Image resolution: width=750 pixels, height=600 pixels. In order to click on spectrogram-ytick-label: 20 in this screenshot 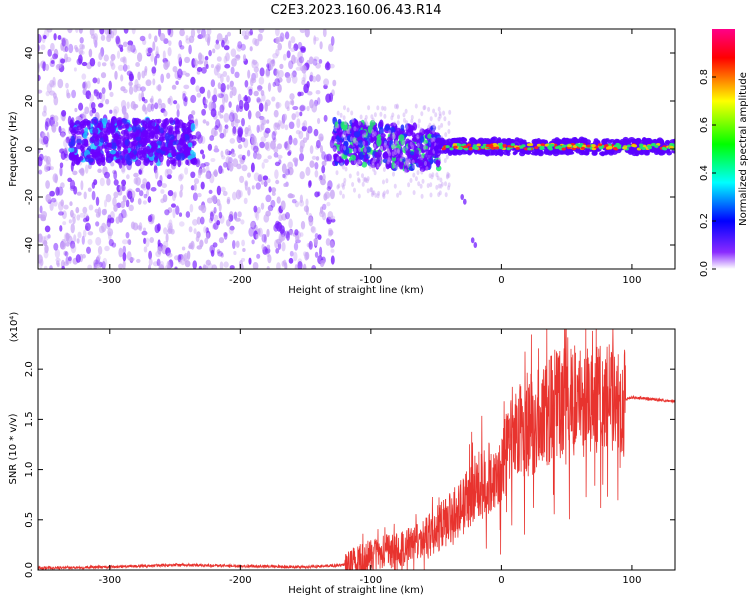, I will do `click(29, 101)`.